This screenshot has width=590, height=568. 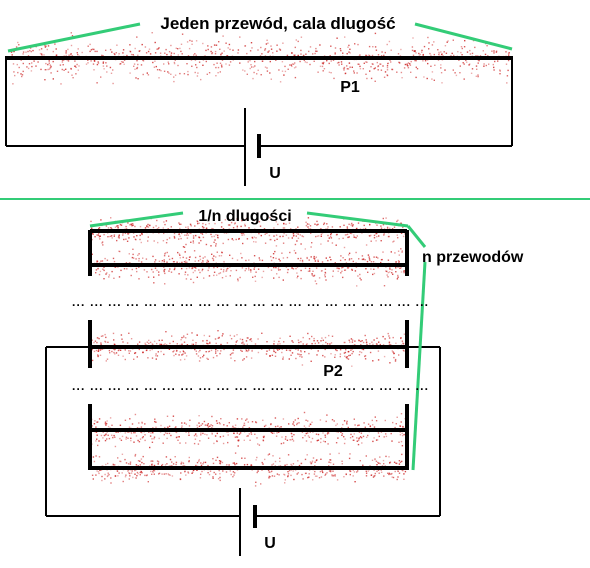 What do you see at coordinates (260, 37) in the screenshot?
I see `top-callout` at bounding box center [260, 37].